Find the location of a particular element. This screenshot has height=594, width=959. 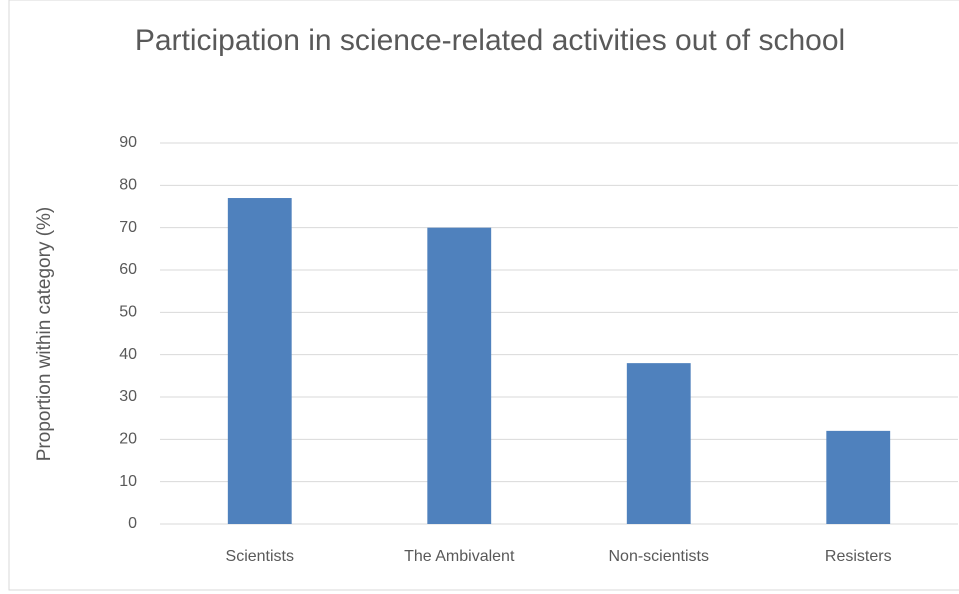

x-tick-label: The Ambivalent is located at coordinates (459, 556).